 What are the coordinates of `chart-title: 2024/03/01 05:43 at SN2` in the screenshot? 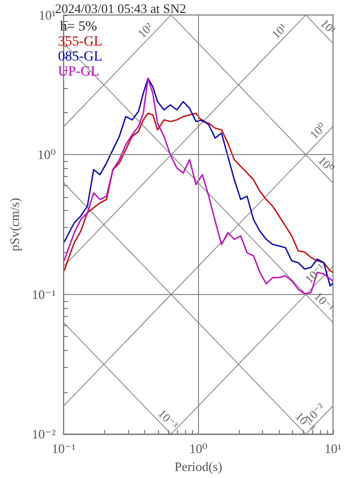 It's located at (120, 8).